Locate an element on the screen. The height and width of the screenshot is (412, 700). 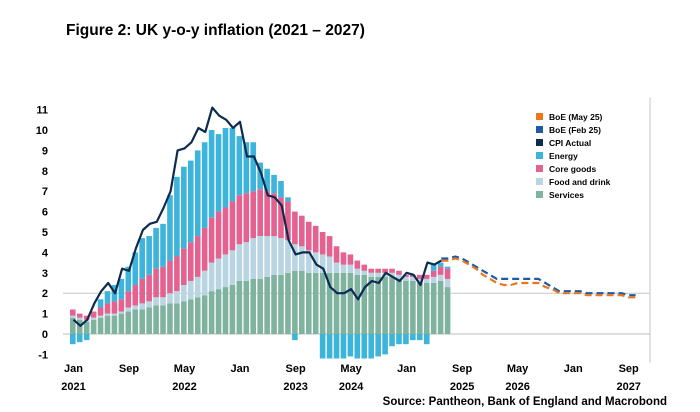
x-year-label: 2025 is located at coordinates (462, 387).